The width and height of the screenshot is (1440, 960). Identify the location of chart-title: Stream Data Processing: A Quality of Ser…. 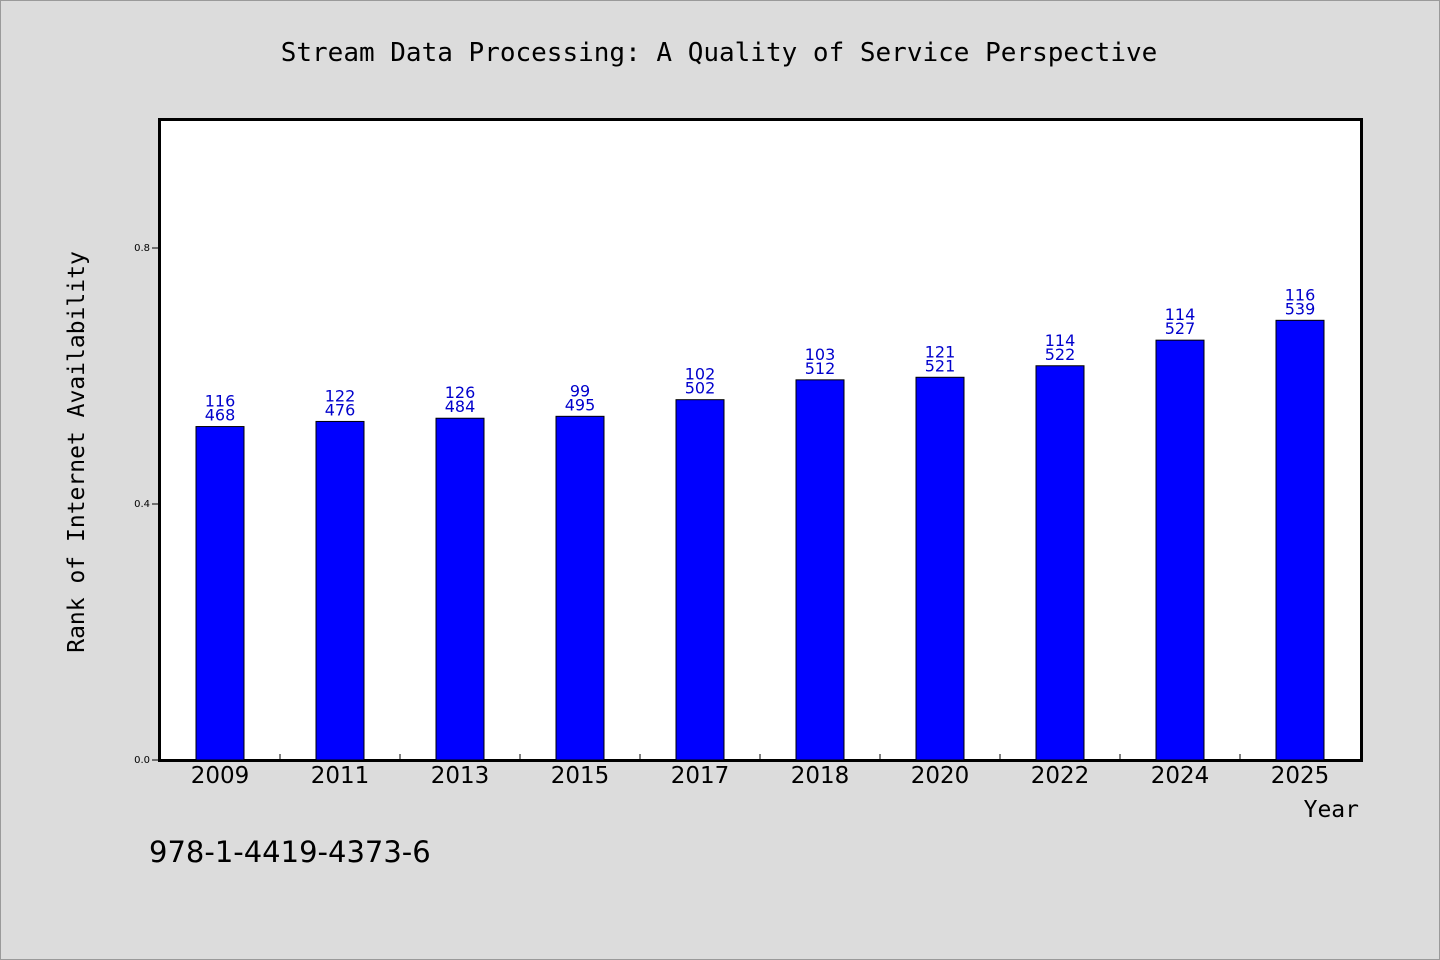
(719, 53).